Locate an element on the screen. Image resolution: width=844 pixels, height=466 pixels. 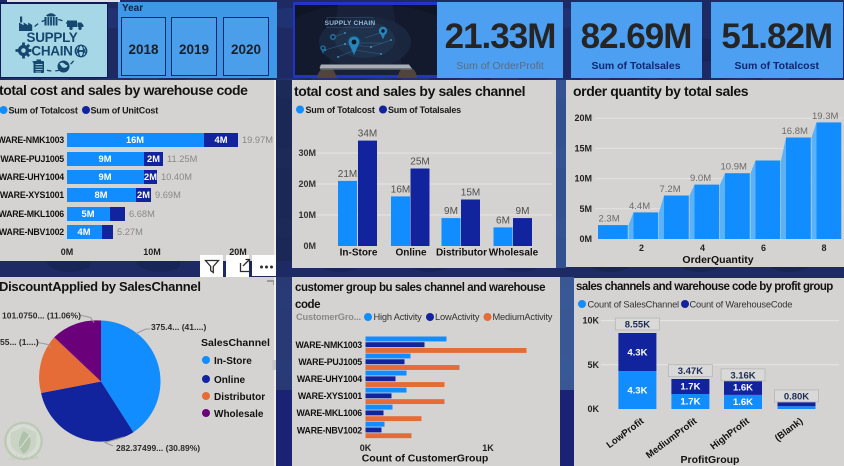
svg-text: حقيبة تداول is located at coordinates (23, 457).